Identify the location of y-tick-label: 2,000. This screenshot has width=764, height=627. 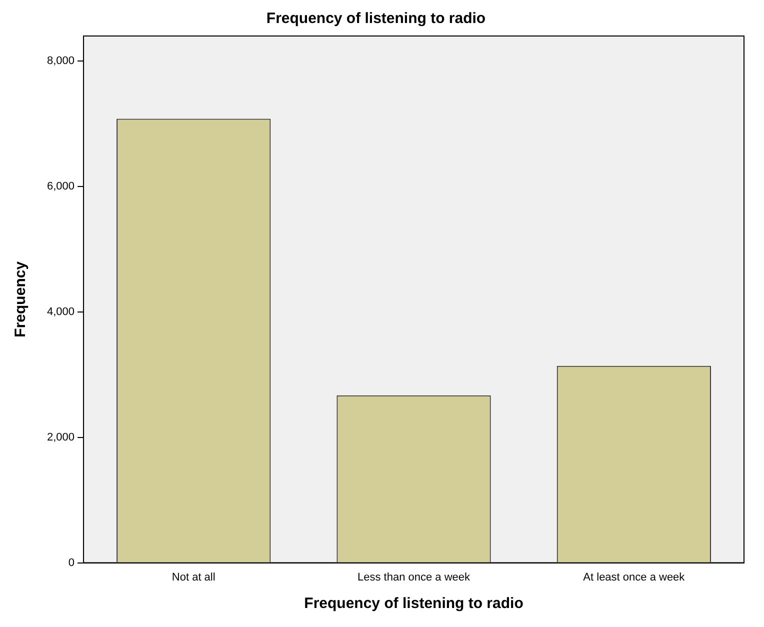
(60, 437).